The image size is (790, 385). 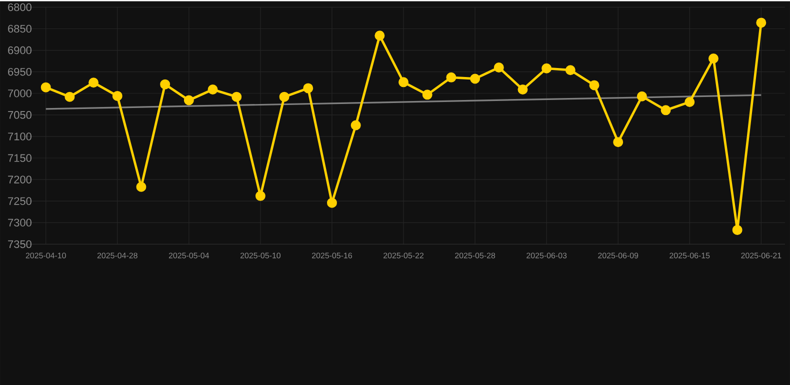 What do you see at coordinates (20, 158) in the screenshot?
I see `y-tick-label: 7150` at bounding box center [20, 158].